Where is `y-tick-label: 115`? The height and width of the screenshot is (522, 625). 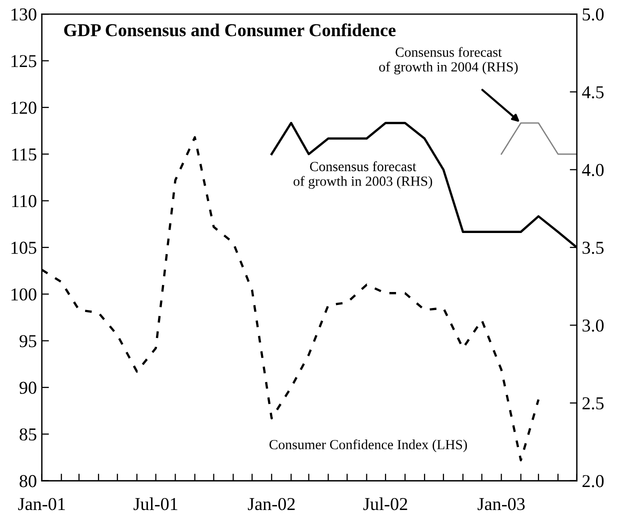
y-tick-label: 115 is located at coordinates (24, 154).